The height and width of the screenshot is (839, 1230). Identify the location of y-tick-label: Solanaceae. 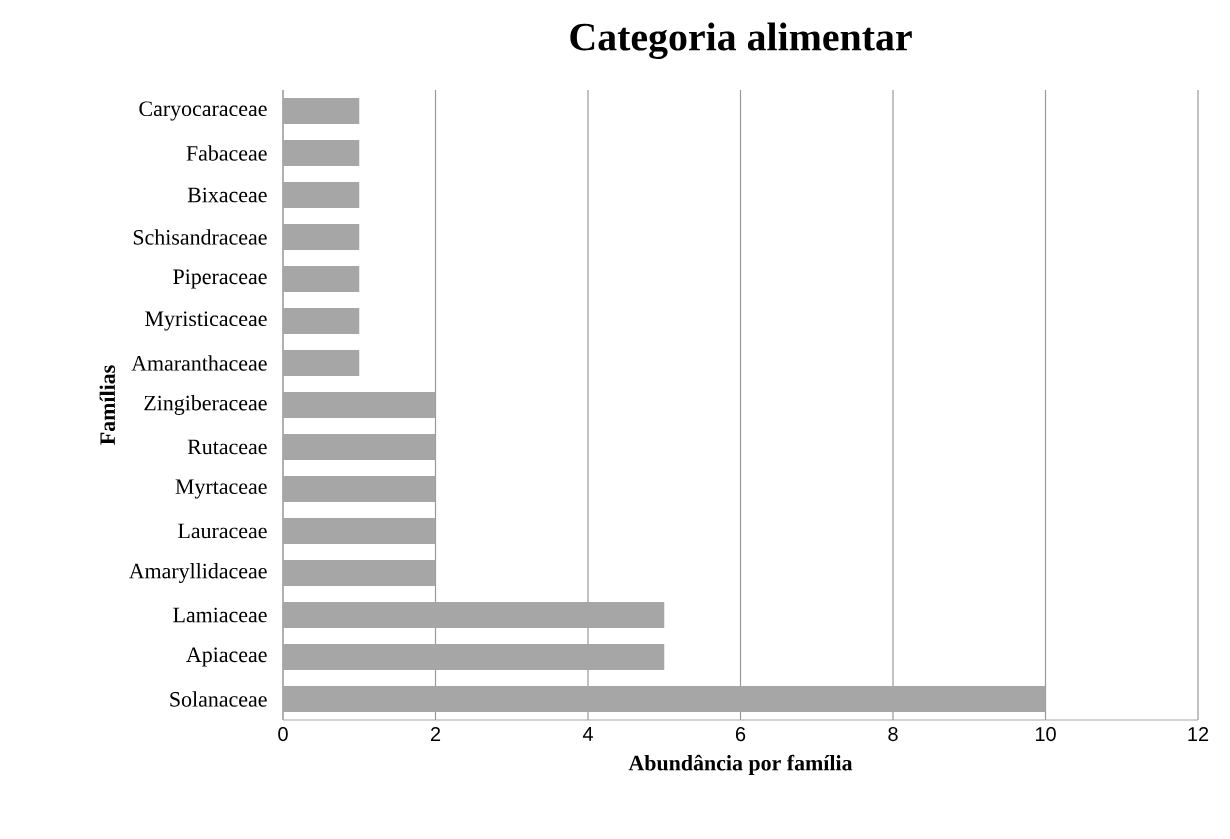
(218, 699).